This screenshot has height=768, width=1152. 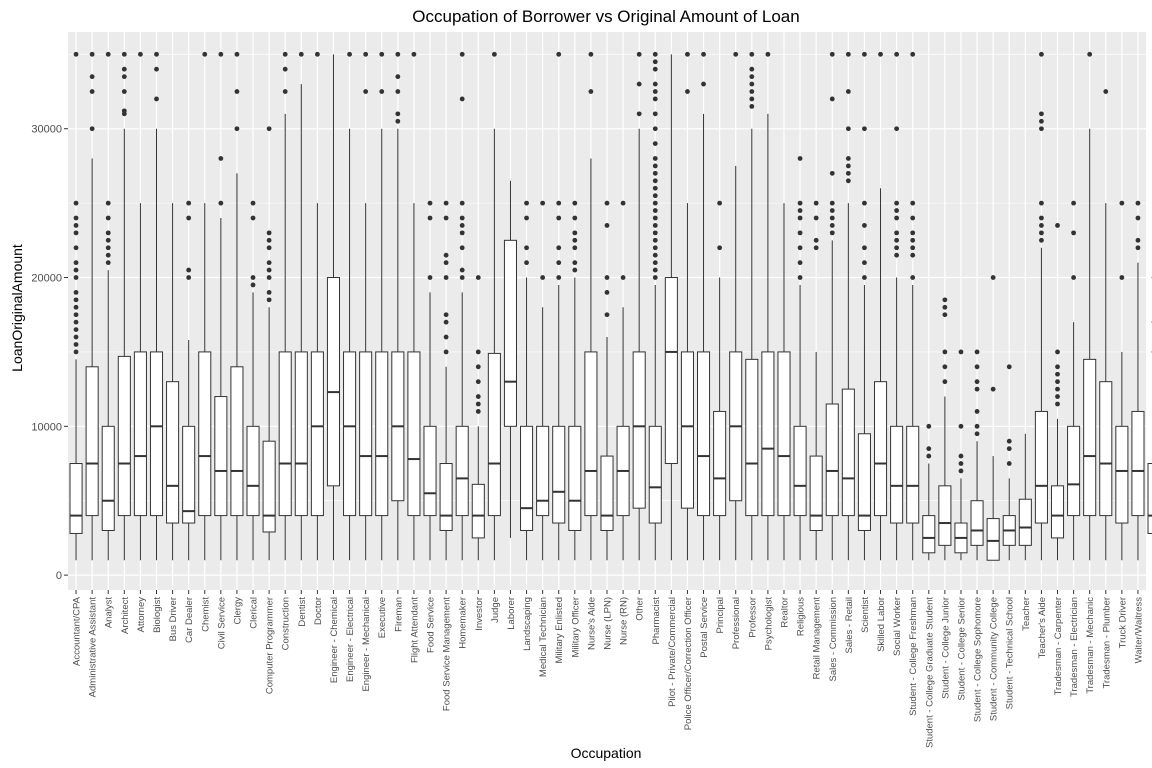 What do you see at coordinates (527, 624) in the screenshot?
I see `x-tick-label: Landscaping` at bounding box center [527, 624].